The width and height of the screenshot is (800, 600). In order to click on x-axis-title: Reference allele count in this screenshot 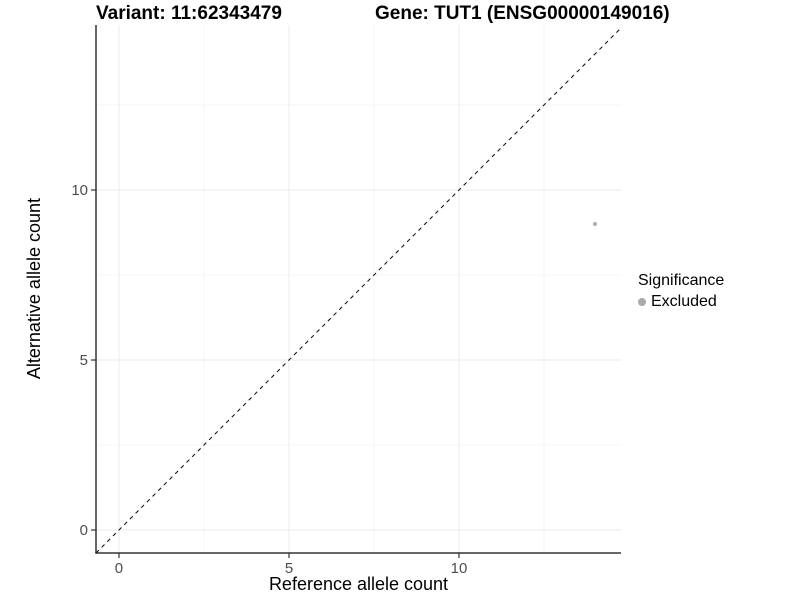, I will do `click(358, 584)`.